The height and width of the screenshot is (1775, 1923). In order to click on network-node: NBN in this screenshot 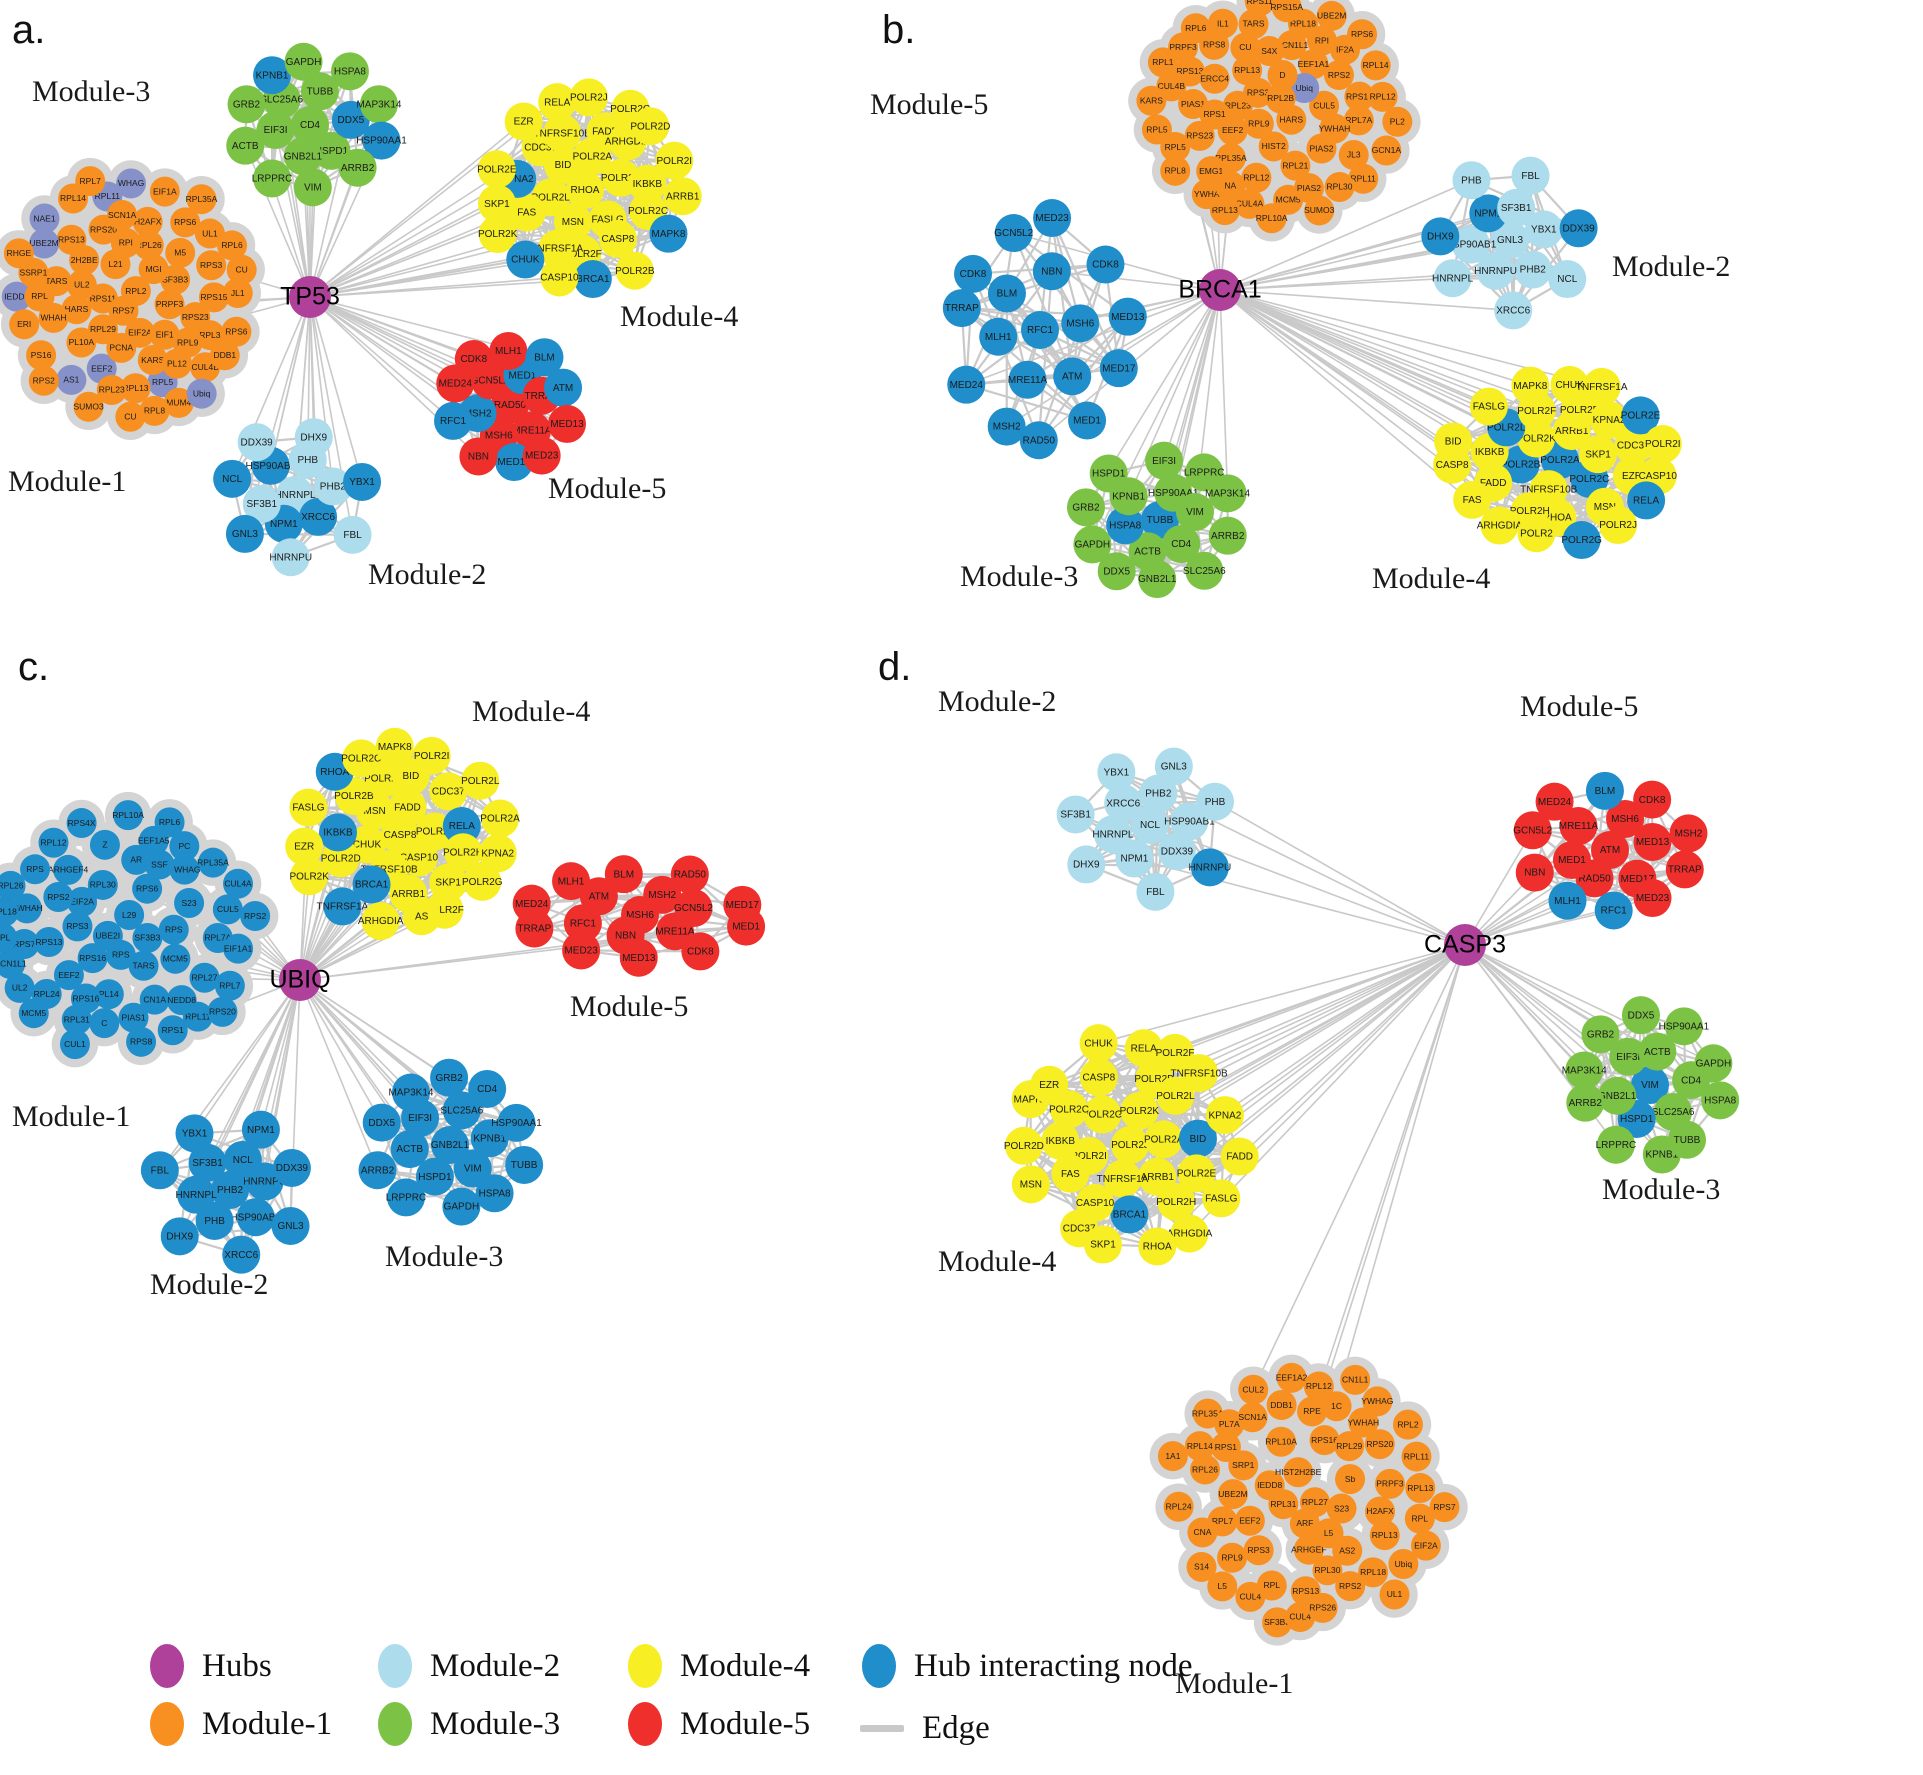, I will do `click(478, 456)`.